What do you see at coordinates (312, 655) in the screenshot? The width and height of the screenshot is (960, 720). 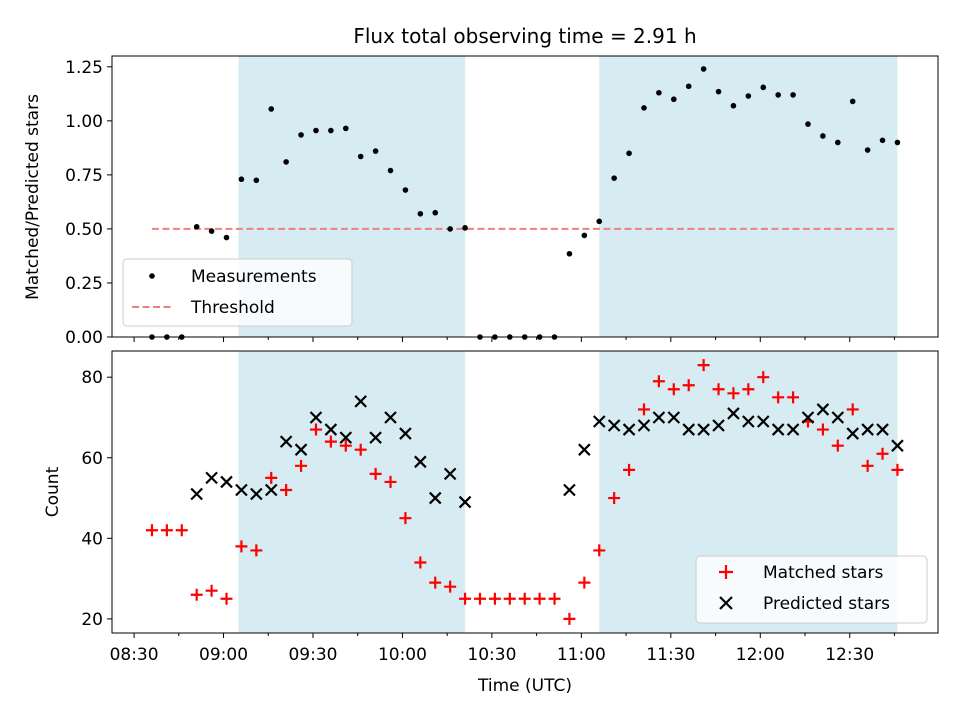 I see `x-tick-label: 09:30` at bounding box center [312, 655].